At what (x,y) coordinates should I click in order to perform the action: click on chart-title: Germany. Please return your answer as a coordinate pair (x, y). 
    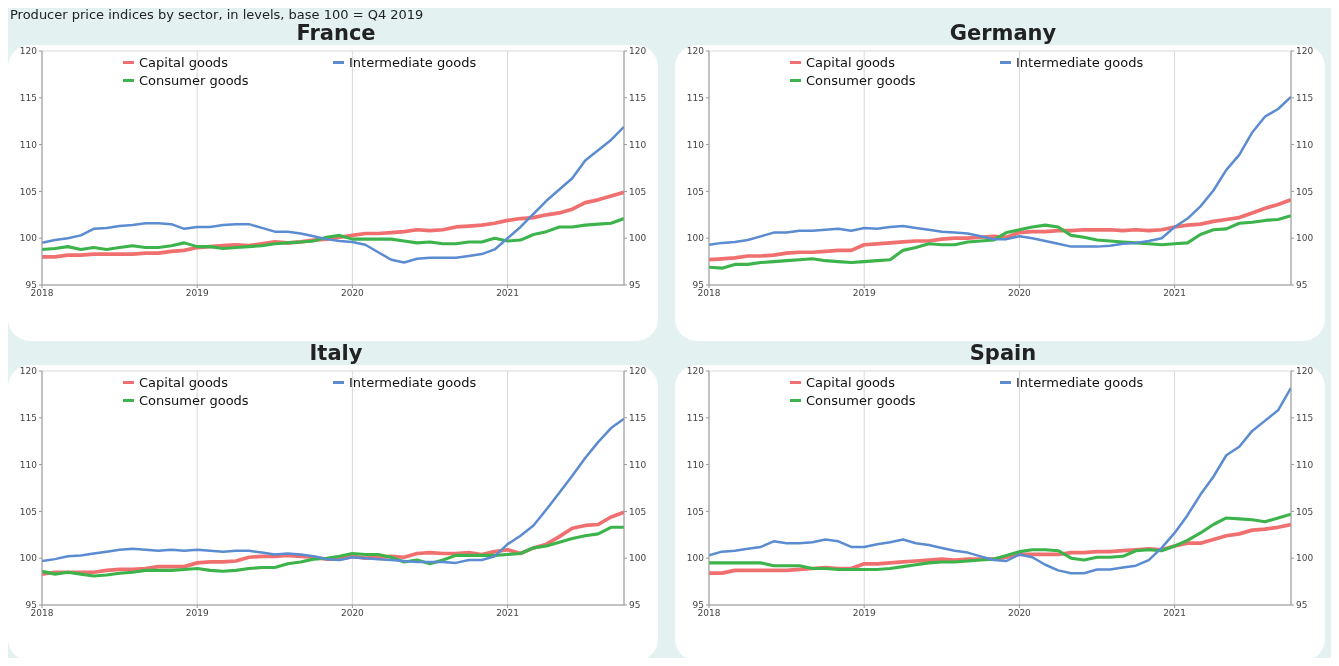
    Looking at the image, I should click on (1003, 33).